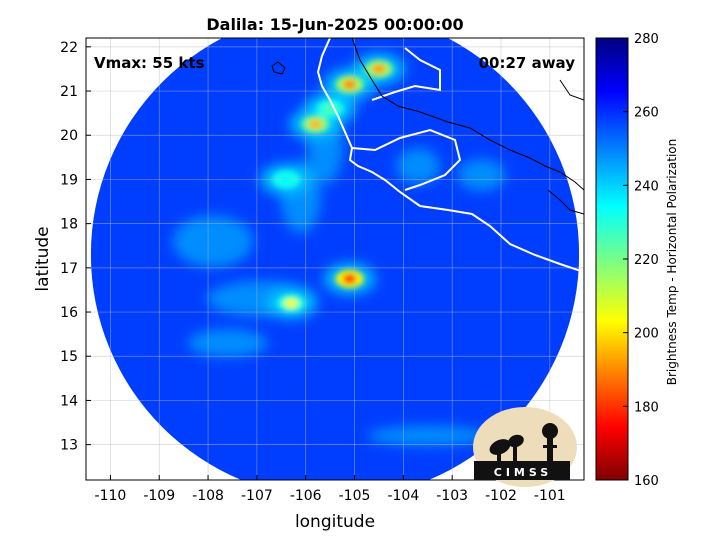 This screenshot has width=720, height=540. What do you see at coordinates (349, 278) in the screenshot?
I see `feature-core-core` at bounding box center [349, 278].